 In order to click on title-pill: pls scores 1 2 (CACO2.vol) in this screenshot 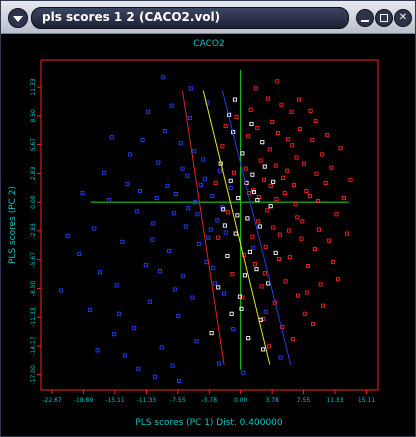, I will do `click(190, 18)`.